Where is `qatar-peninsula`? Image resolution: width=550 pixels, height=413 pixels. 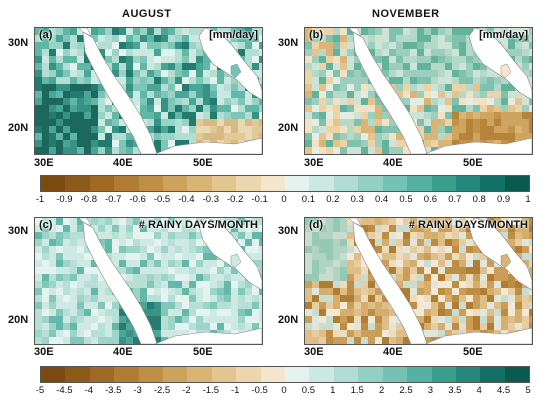 qatar-peninsula is located at coordinates (236, 71).